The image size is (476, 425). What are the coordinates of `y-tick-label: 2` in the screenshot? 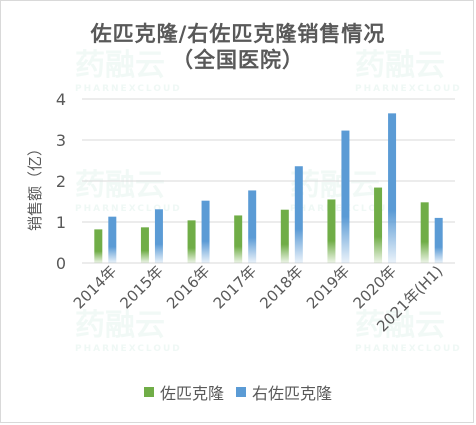 It's located at (61, 181).